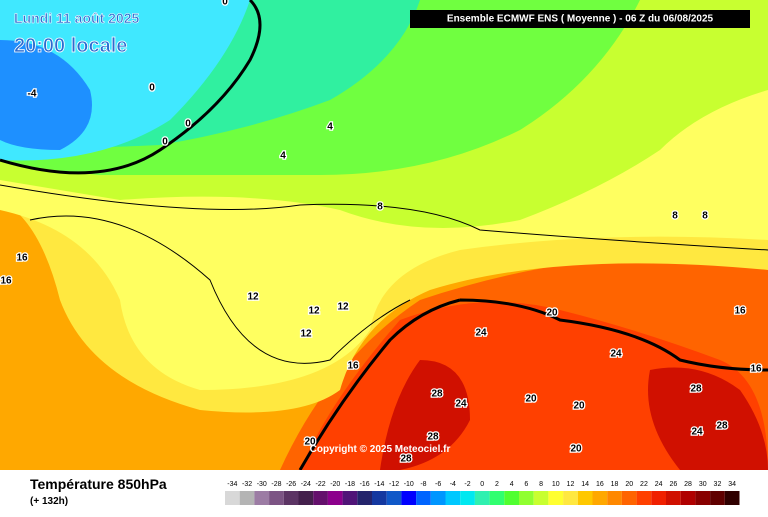 This screenshot has height=517, width=768. I want to click on legend-label: 10, so click(556, 484).